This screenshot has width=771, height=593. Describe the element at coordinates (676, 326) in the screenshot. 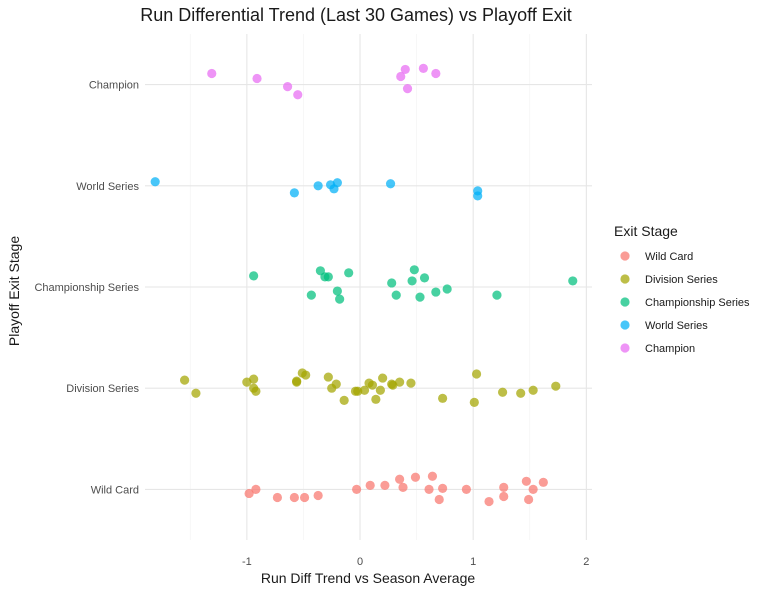

I see `legend-label: World Series` at that location.